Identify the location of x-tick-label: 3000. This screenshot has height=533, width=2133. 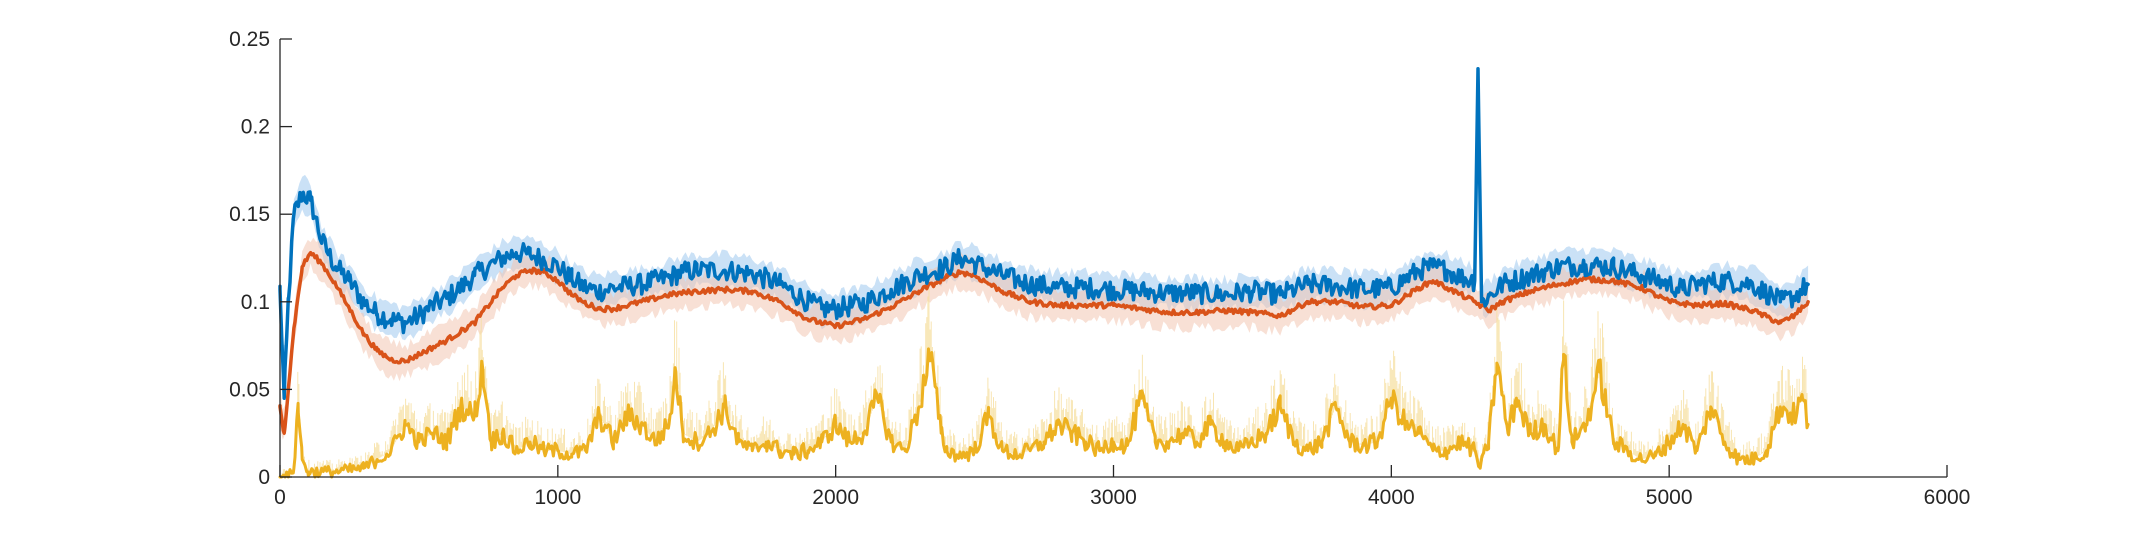
(1113, 497).